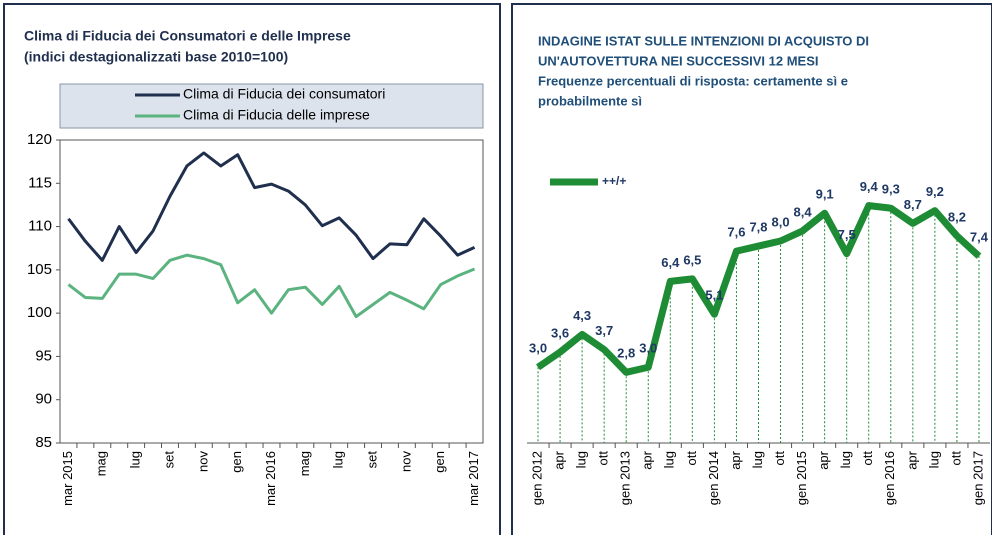  What do you see at coordinates (625, 478) in the screenshot?
I see `x-tick-label: gen 2013` at bounding box center [625, 478].